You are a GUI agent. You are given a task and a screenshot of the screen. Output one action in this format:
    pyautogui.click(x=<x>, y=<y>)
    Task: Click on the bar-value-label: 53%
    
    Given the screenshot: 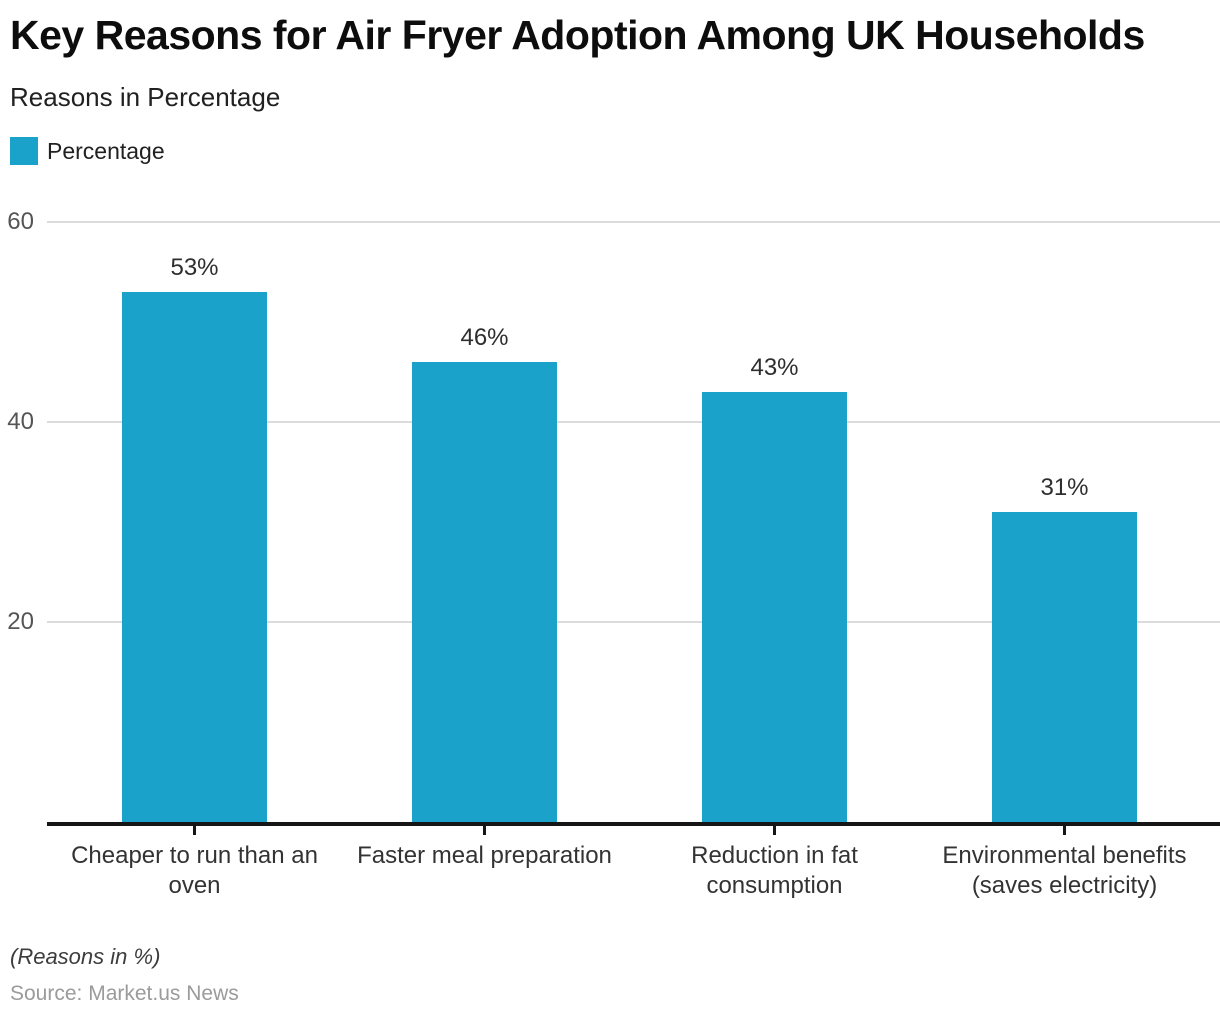 What is the action you would take?
    pyautogui.click(x=194, y=267)
    